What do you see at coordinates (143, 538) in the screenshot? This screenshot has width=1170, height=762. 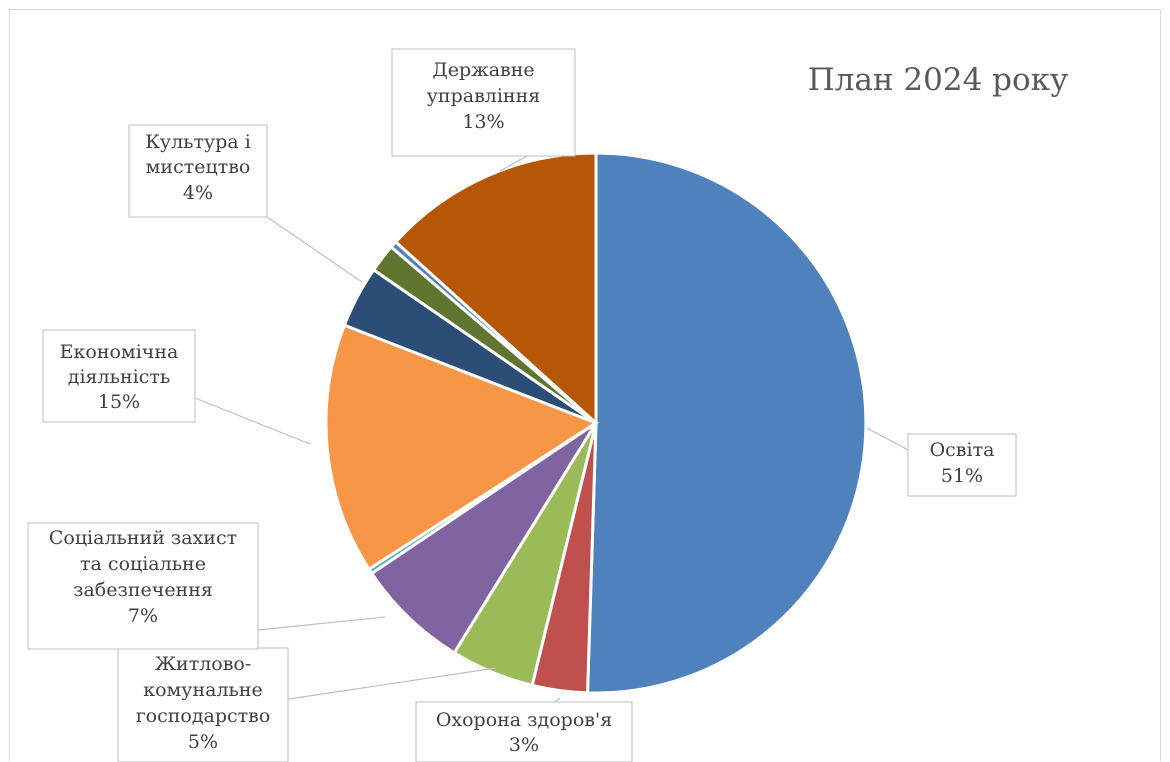 I see `data-label-category: Соціальний захист` at bounding box center [143, 538].